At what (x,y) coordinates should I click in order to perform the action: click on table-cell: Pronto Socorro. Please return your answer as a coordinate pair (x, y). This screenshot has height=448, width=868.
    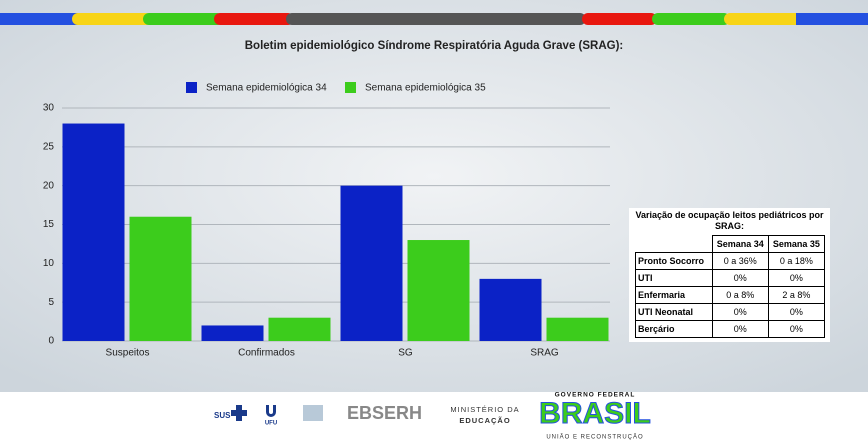
    Looking at the image, I should click on (674, 261).